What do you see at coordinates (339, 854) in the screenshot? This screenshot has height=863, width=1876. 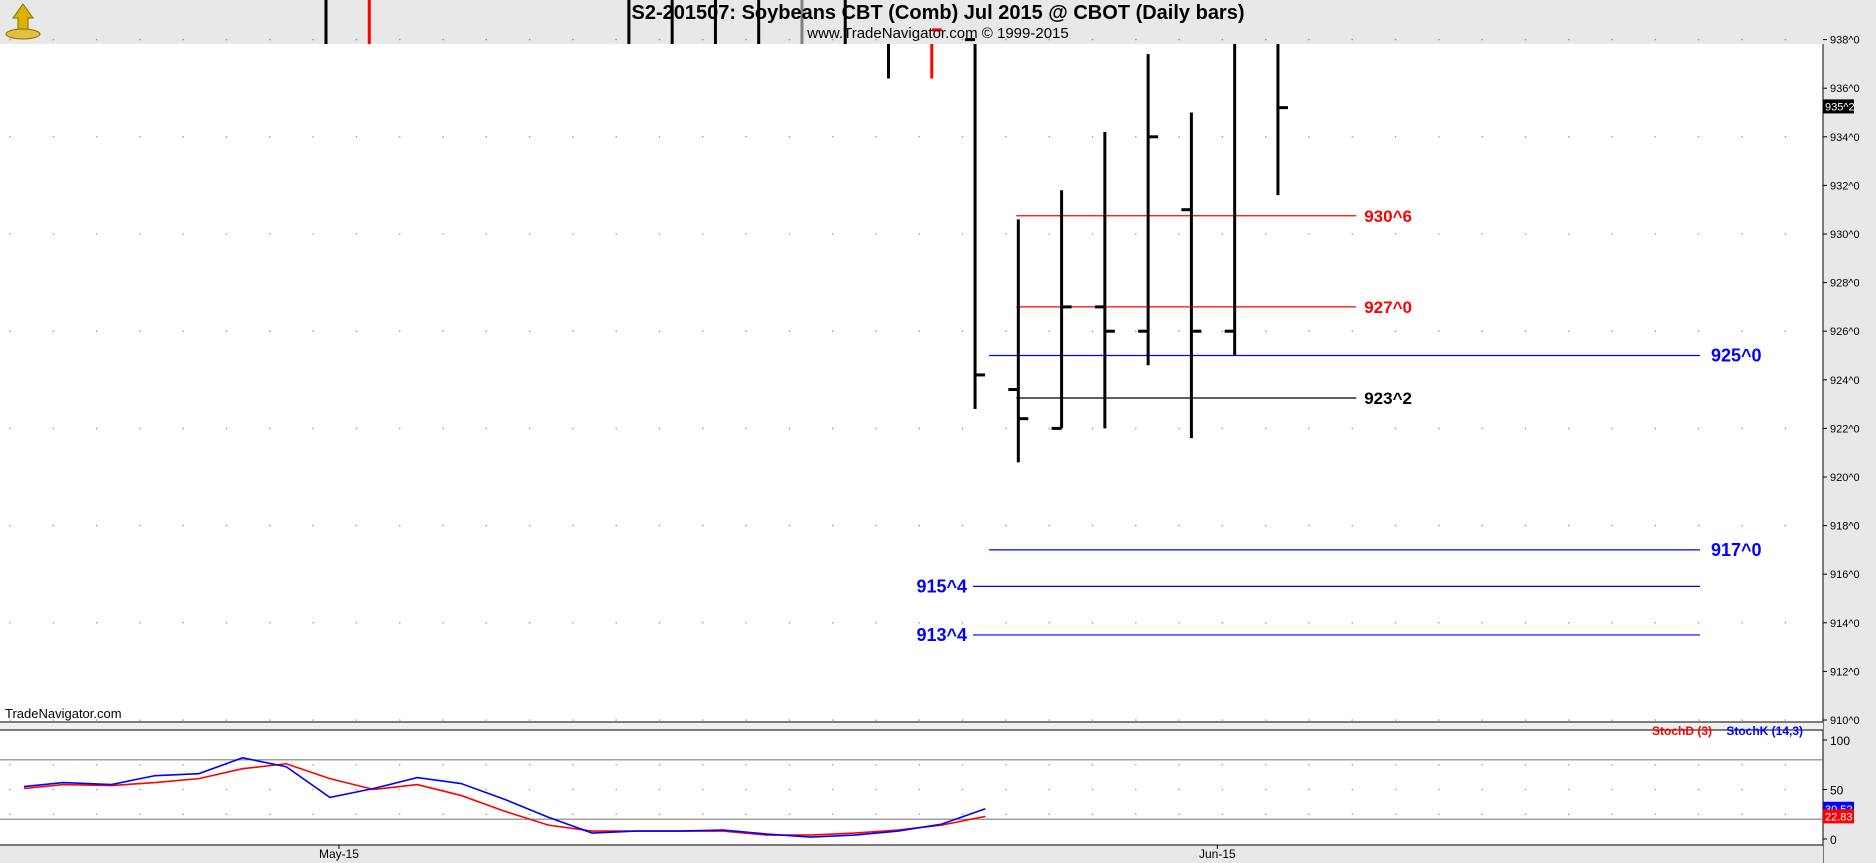 I see `time-tick-label: May-15` at bounding box center [339, 854].